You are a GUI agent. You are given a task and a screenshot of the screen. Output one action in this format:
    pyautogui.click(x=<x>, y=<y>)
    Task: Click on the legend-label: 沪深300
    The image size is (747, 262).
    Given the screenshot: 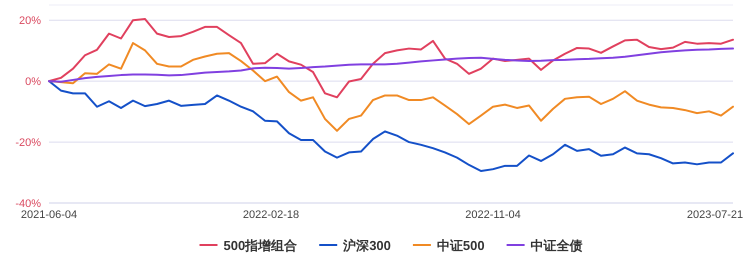 What is the action you would take?
    pyautogui.click(x=366, y=245)
    